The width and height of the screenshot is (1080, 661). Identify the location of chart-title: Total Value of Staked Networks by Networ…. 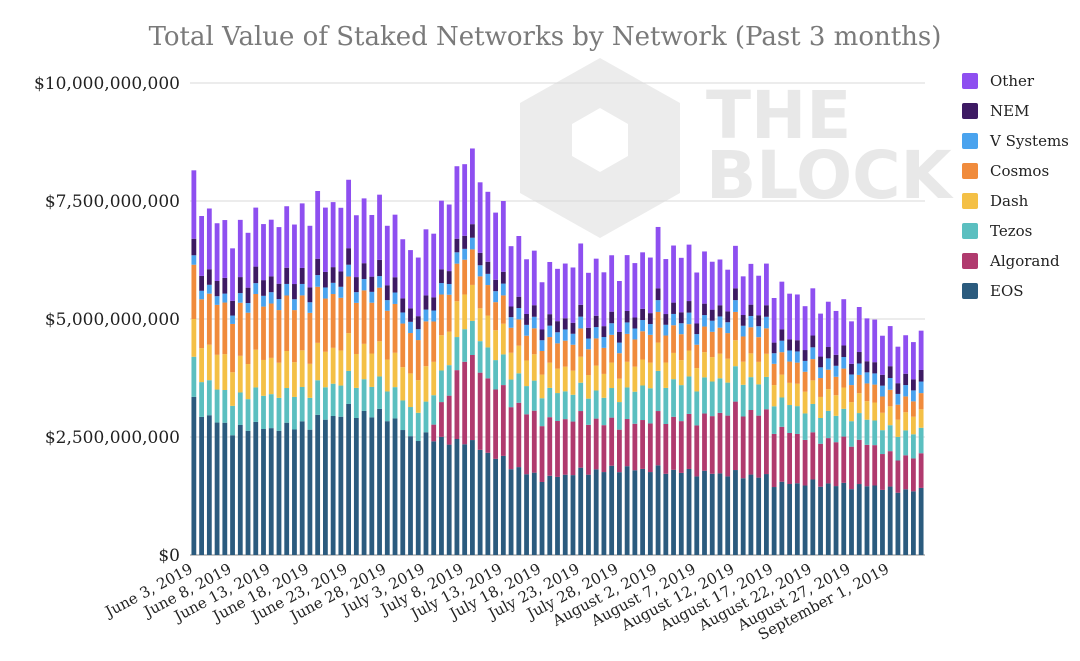
(545, 37).